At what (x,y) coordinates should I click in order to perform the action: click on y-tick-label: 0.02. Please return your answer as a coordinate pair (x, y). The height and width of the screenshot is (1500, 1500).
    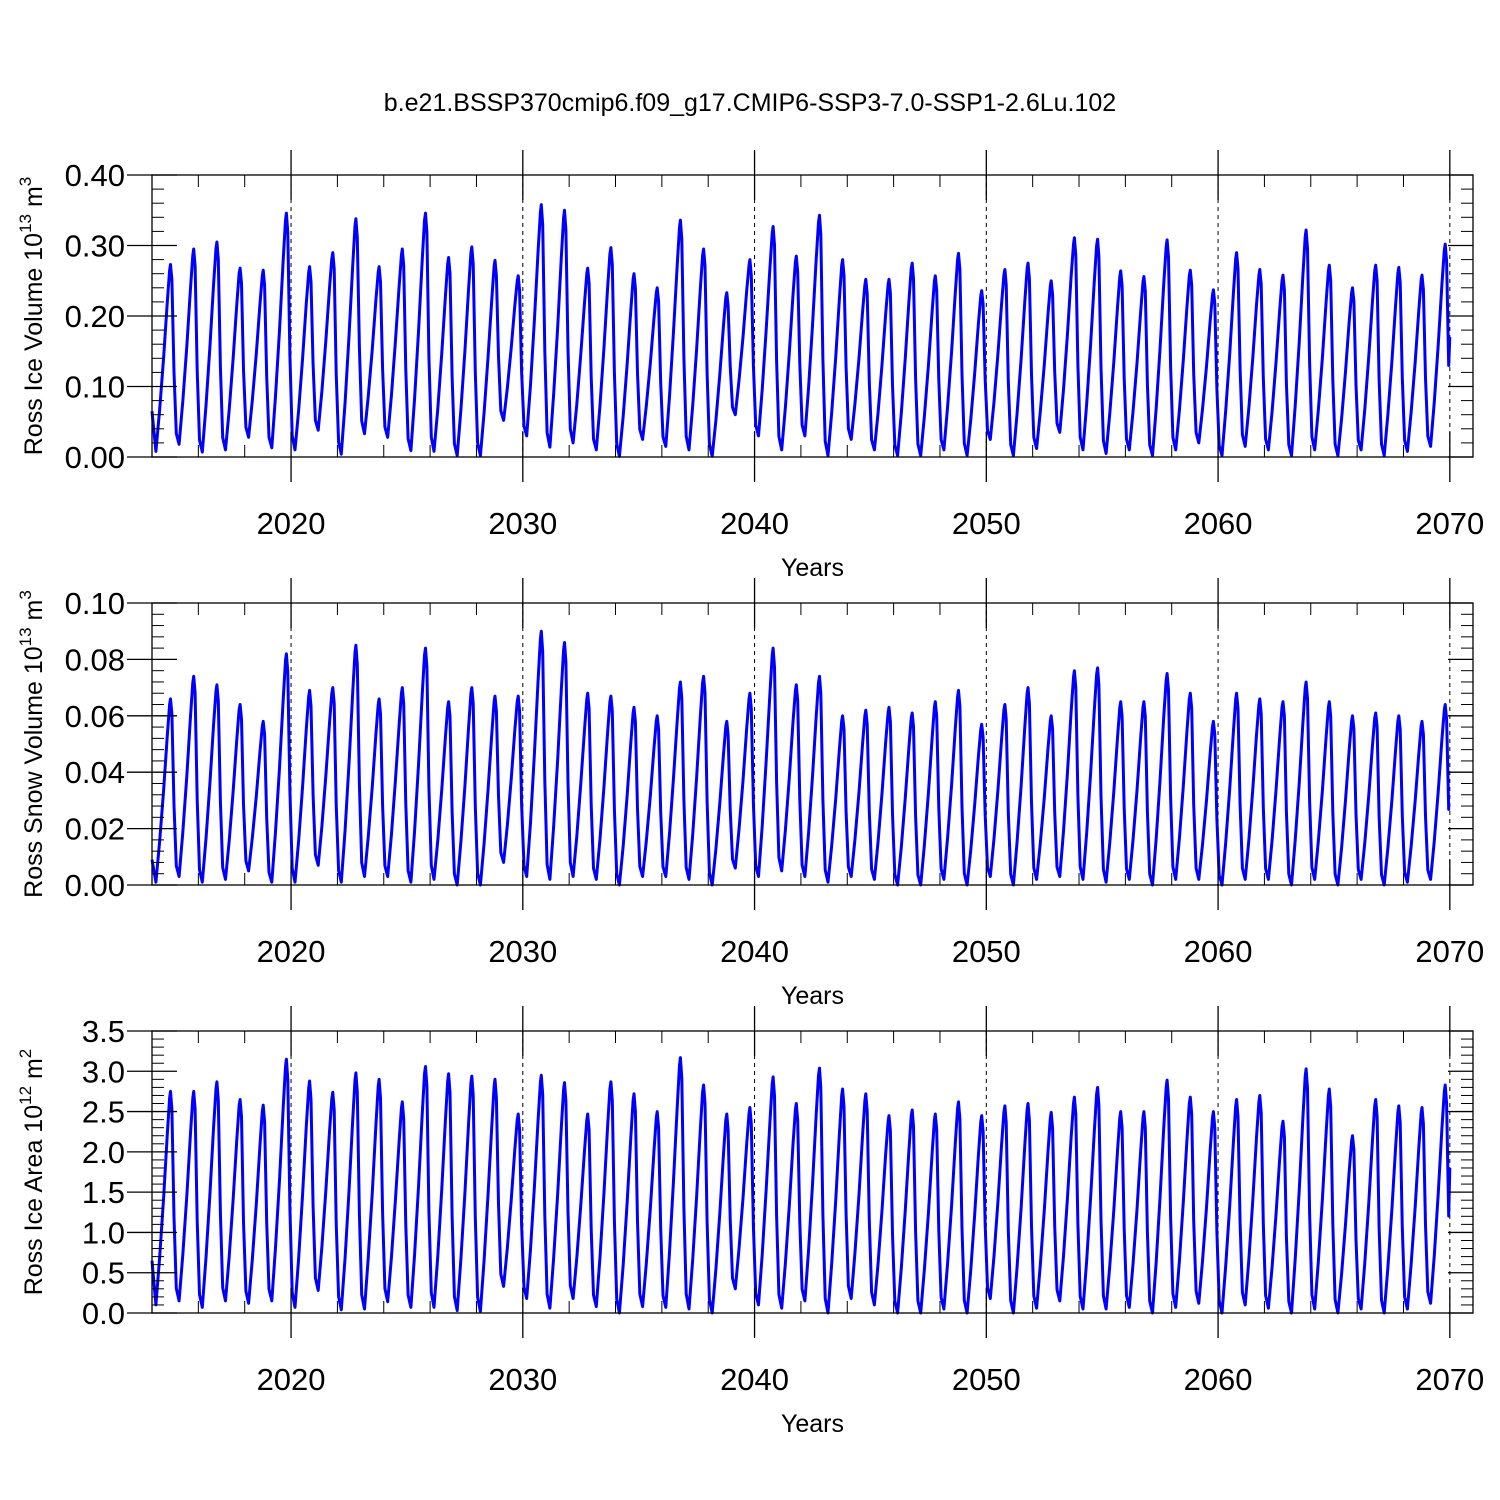
    Looking at the image, I should click on (95, 829).